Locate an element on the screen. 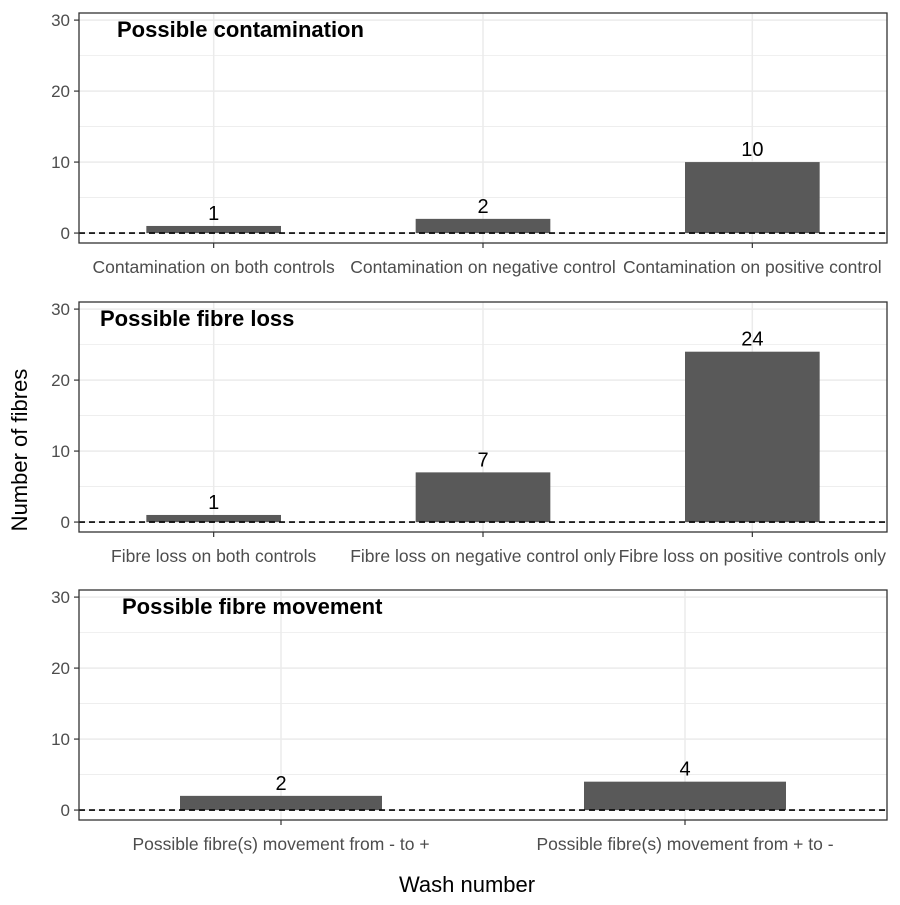  x-tick-label: Contamination on negative control is located at coordinates (483, 267).